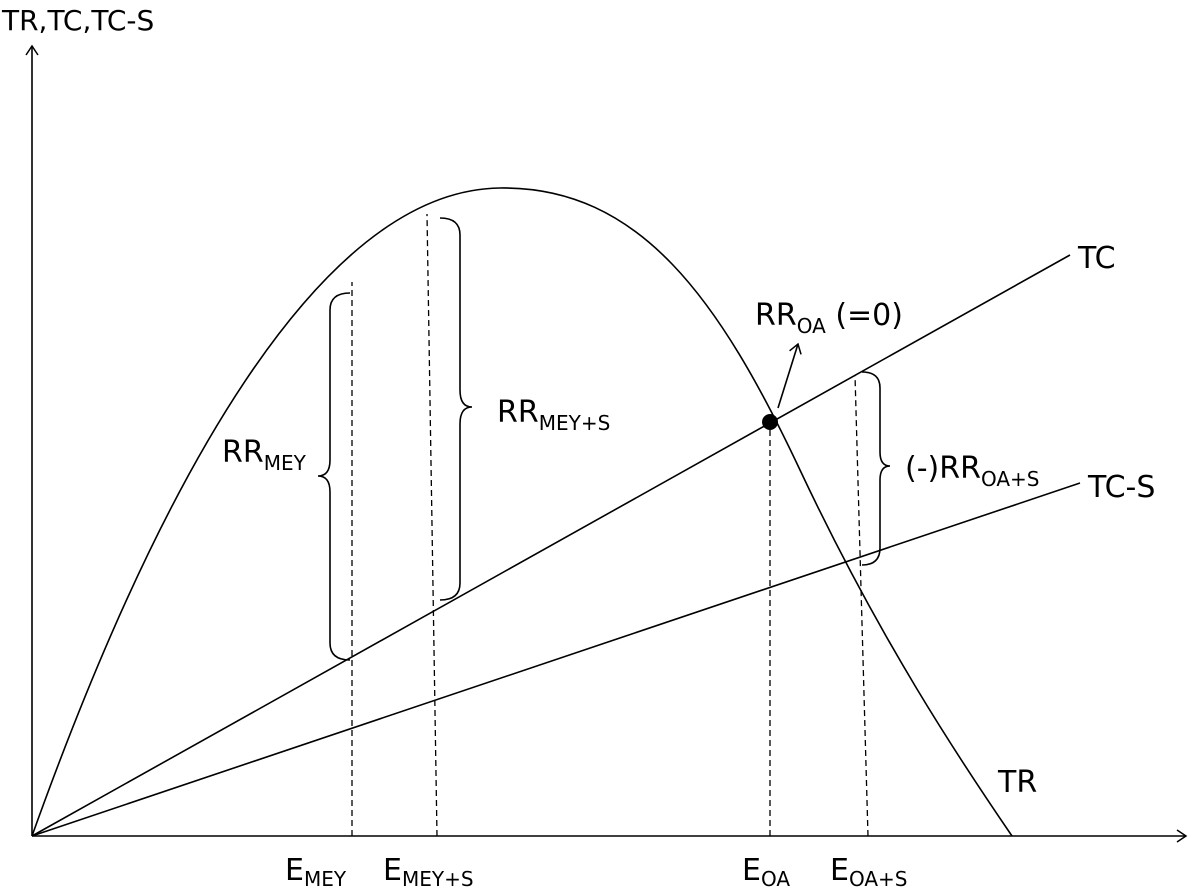  What do you see at coordinates (1121, 487) in the screenshot?
I see `tc-s-label: TC-S` at bounding box center [1121, 487].